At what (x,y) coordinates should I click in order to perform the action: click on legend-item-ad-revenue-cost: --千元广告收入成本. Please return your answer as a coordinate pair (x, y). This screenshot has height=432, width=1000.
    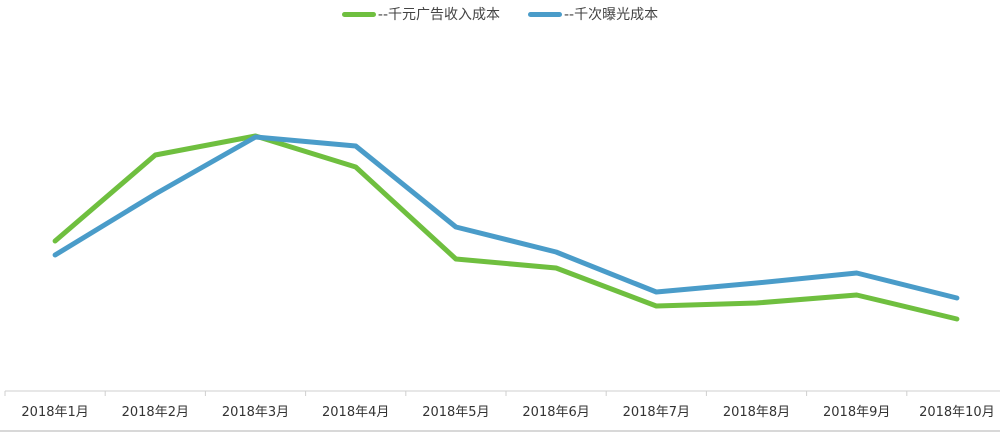
    Looking at the image, I should click on (420, 14).